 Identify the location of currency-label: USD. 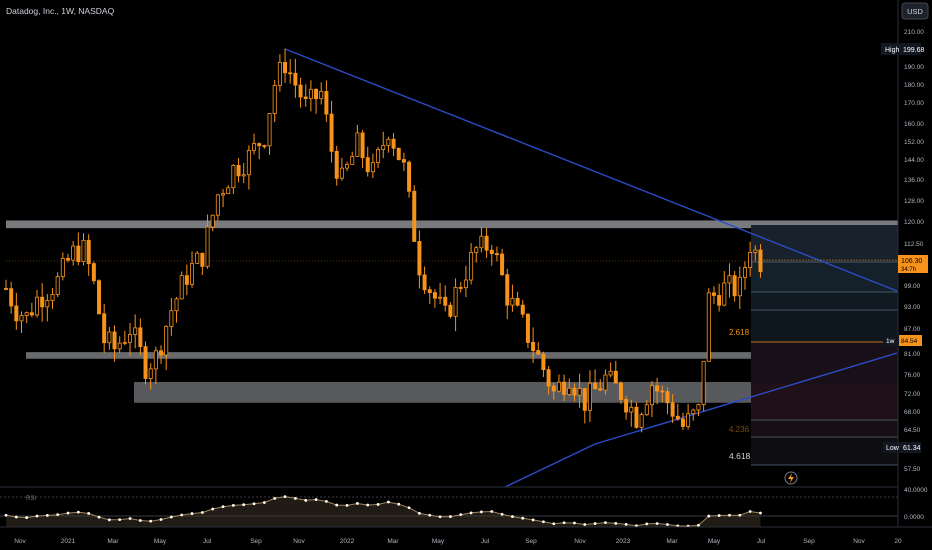
(915, 11).